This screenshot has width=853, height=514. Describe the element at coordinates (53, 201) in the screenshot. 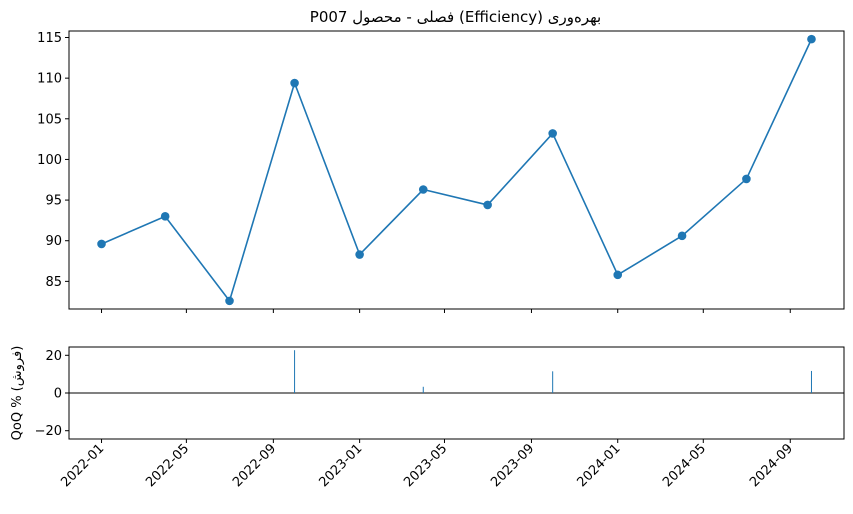

I see `y-tick-label: 95` at that location.